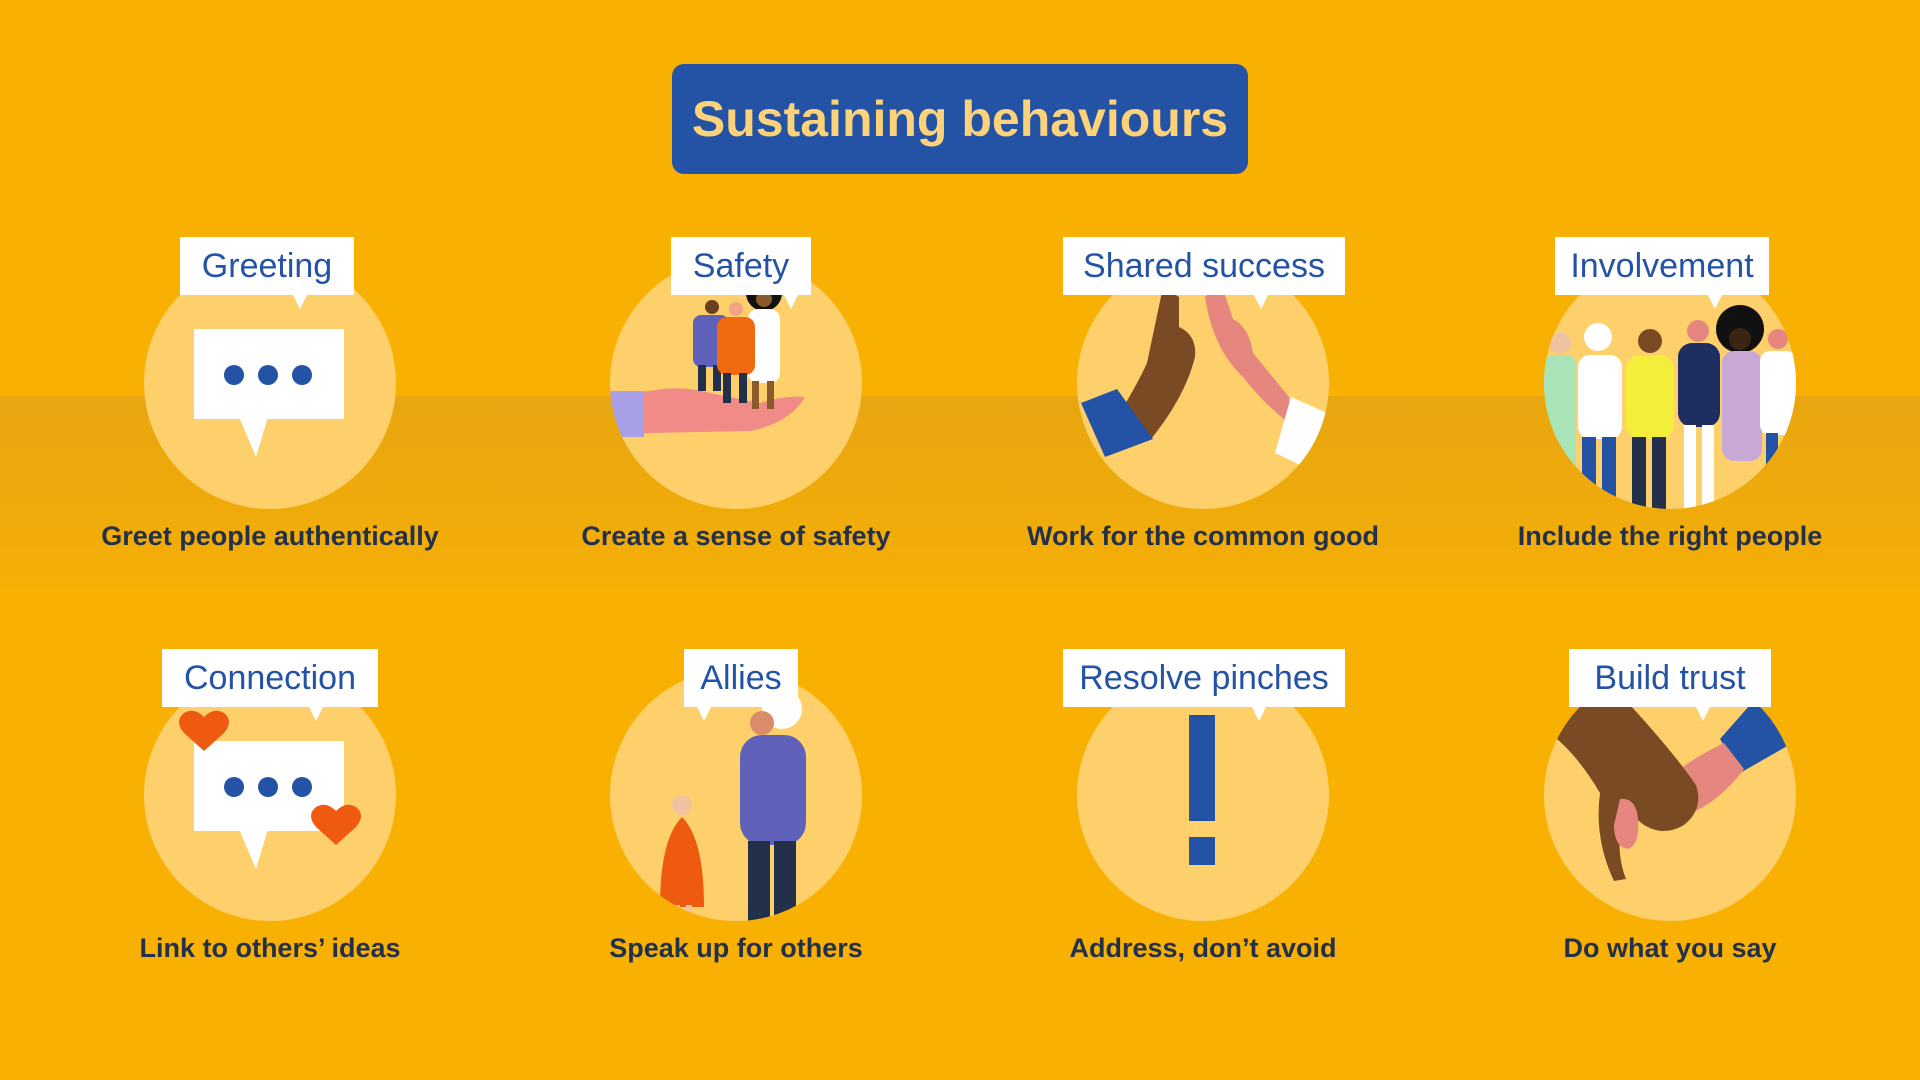 The width and height of the screenshot is (1920, 1080). What do you see at coordinates (1204, 265) in the screenshot?
I see `label-text: Shared success` at bounding box center [1204, 265].